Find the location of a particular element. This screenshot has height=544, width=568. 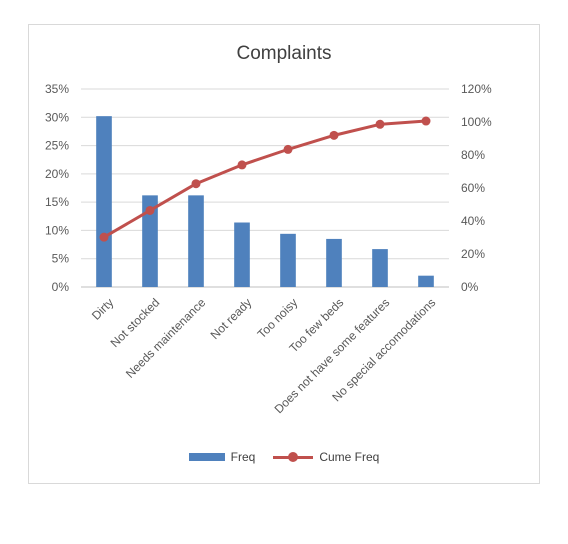

x-tick-label: Not ready is located at coordinates (231, 318).